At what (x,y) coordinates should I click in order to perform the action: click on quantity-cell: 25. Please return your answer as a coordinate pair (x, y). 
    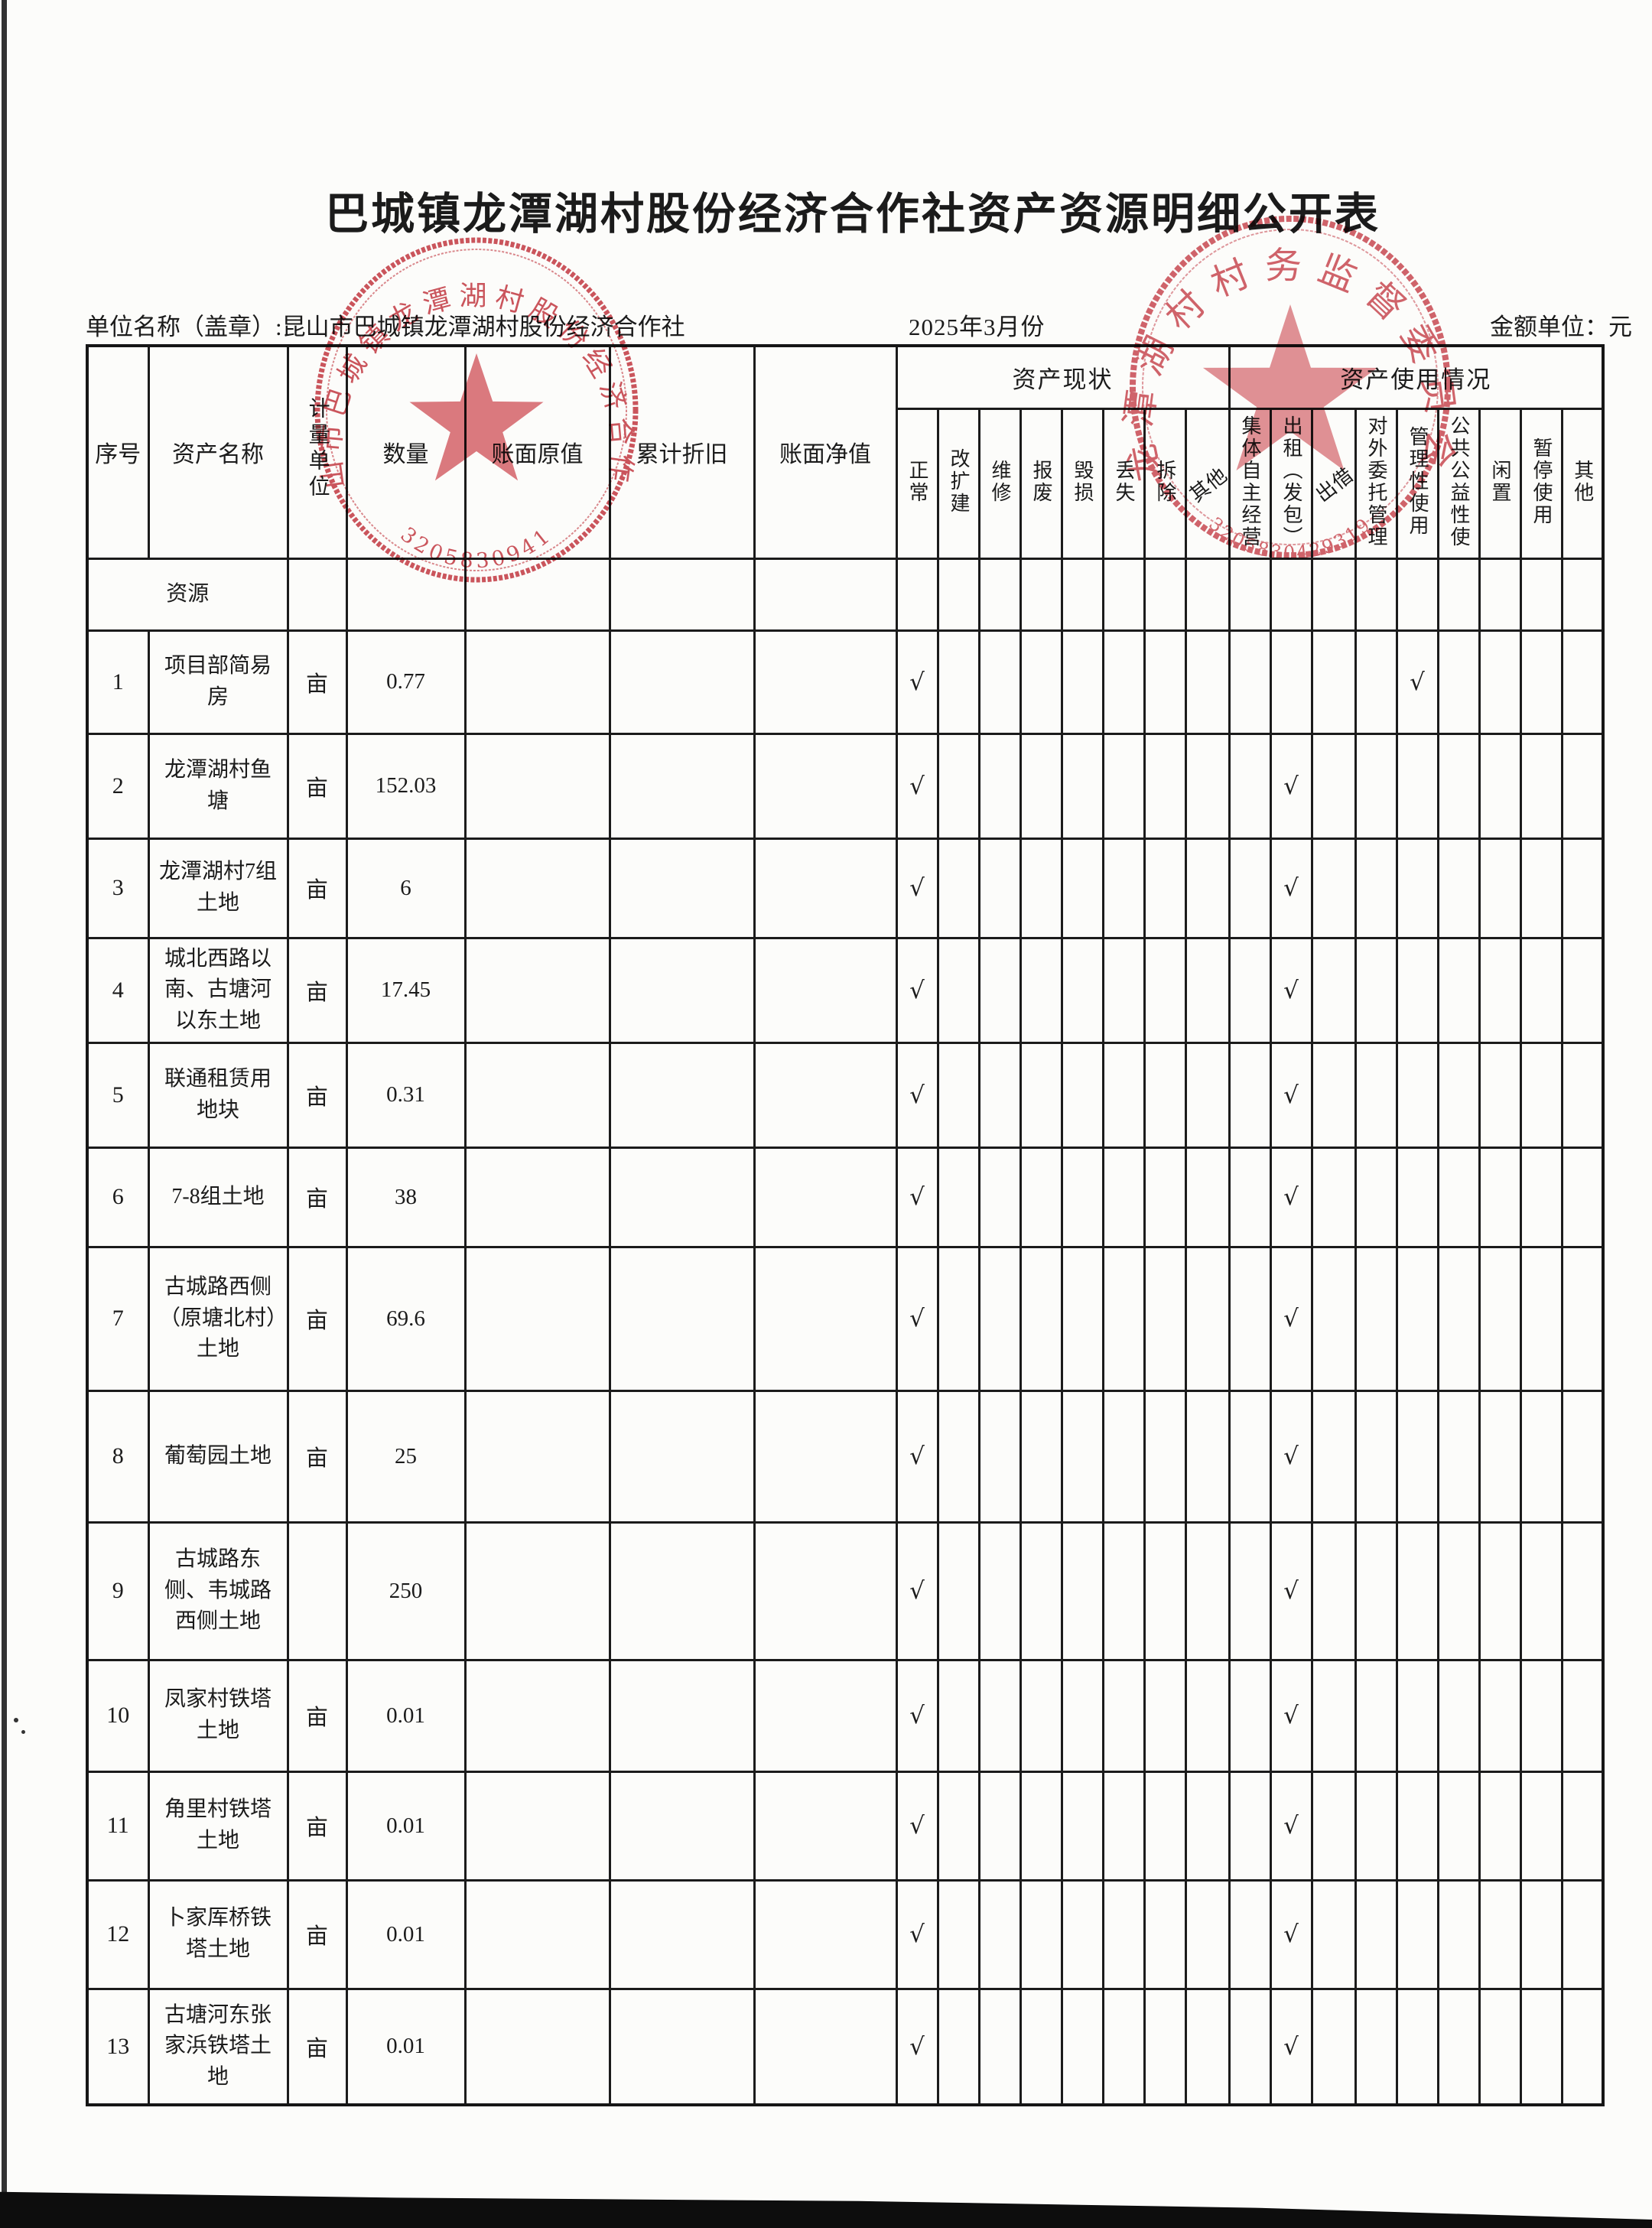
    Looking at the image, I should click on (406, 1456).